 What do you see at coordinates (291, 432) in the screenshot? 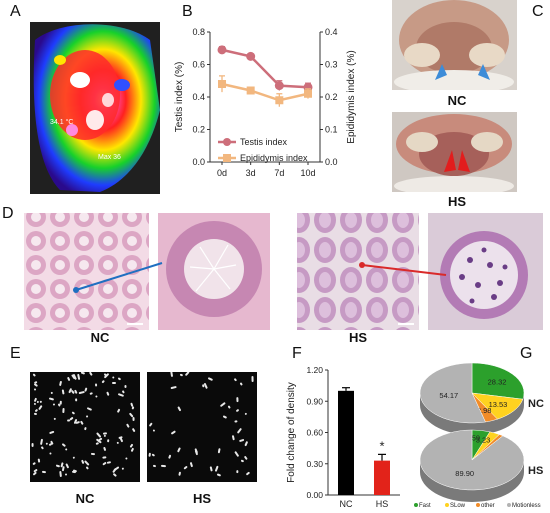
I see `y-axis-label: Fold change of density` at bounding box center [291, 432].